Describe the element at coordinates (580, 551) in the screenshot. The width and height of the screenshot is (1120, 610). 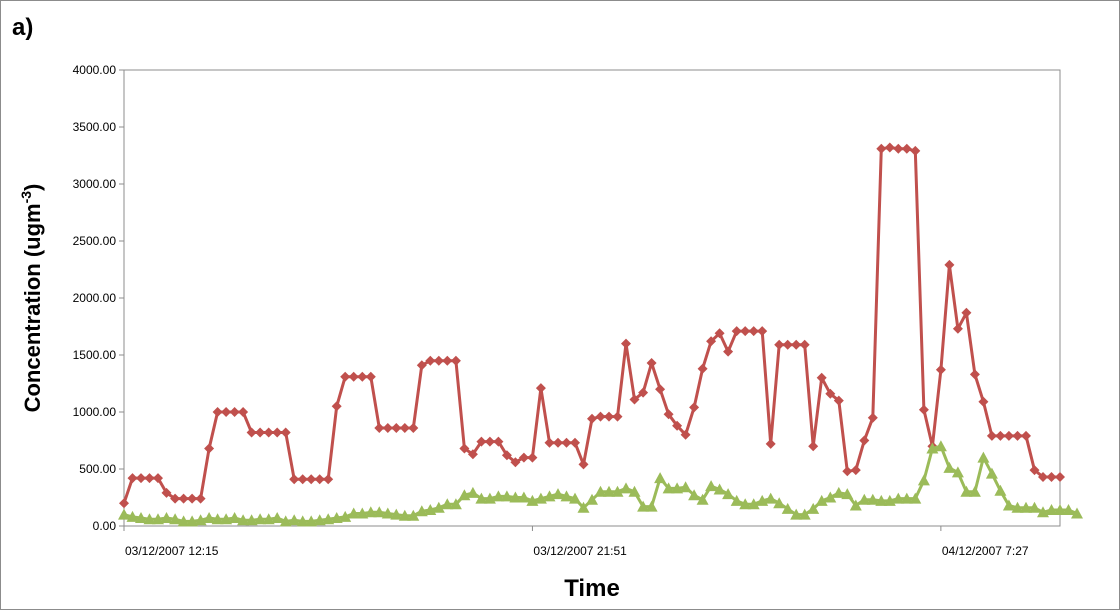
I see `x-tick-label: 03/12/2007 21:51` at that location.